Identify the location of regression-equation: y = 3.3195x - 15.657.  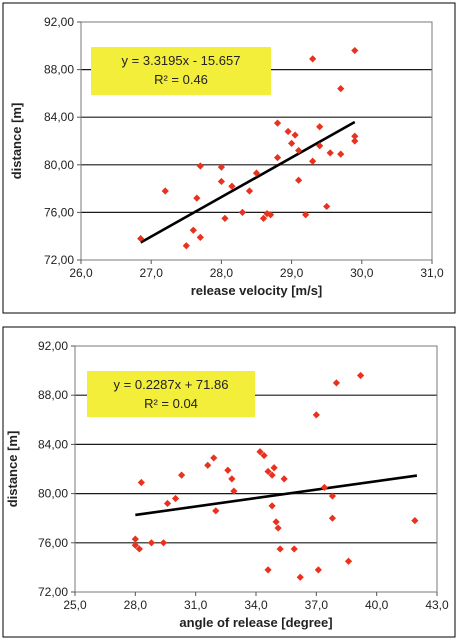
(181, 60).